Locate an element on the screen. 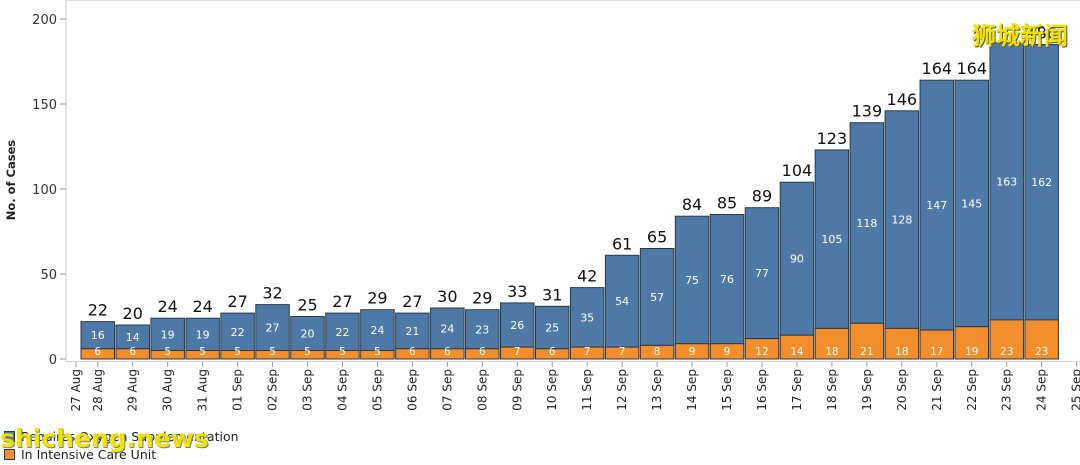  data-label-total: 61 is located at coordinates (622, 243).